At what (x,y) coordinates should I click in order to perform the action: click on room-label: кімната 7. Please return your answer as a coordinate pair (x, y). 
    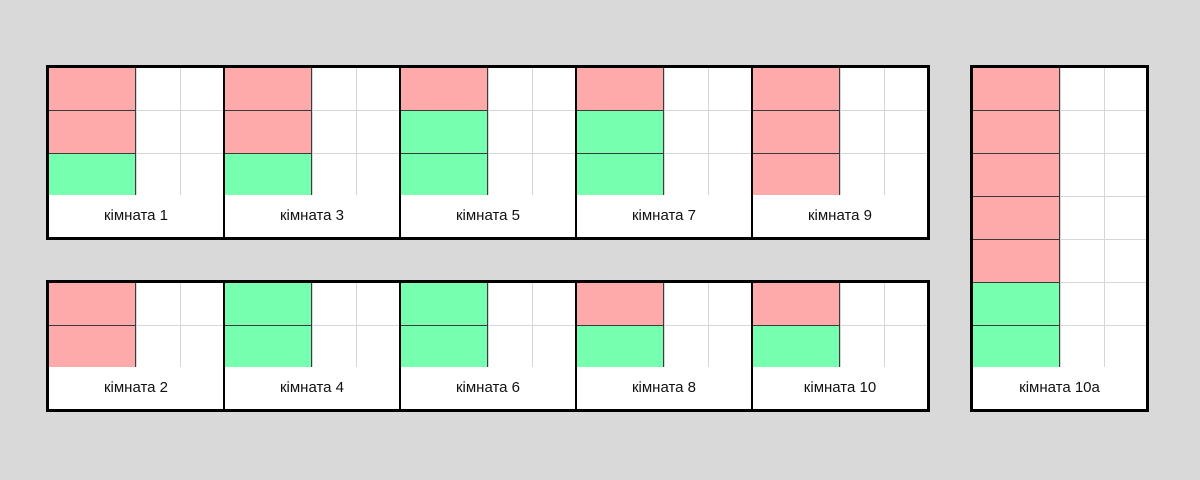
    Looking at the image, I should click on (664, 216).